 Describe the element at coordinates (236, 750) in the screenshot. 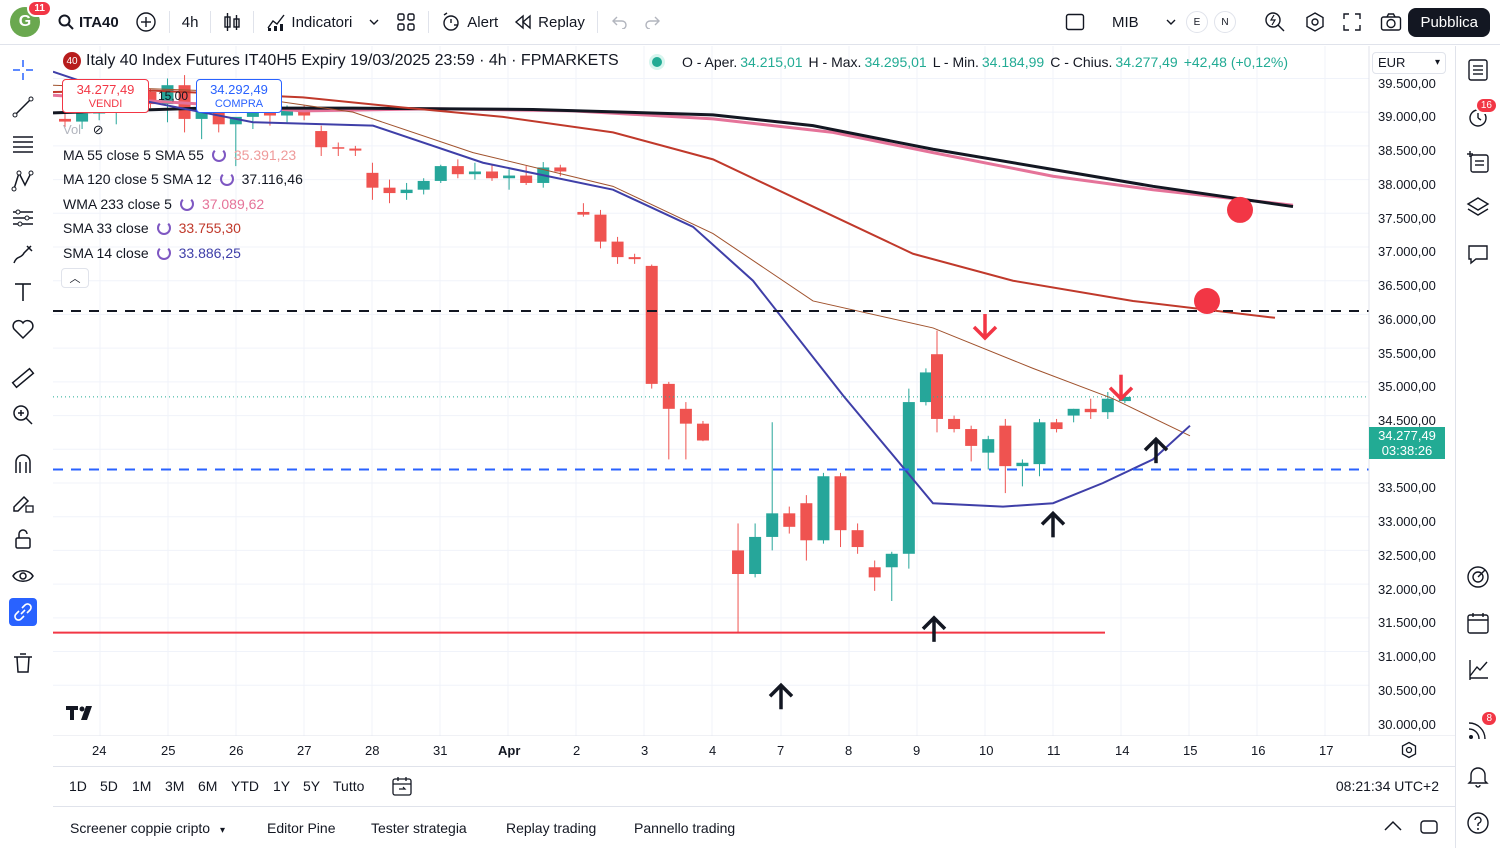

I see `time-tick-label: 26` at that location.